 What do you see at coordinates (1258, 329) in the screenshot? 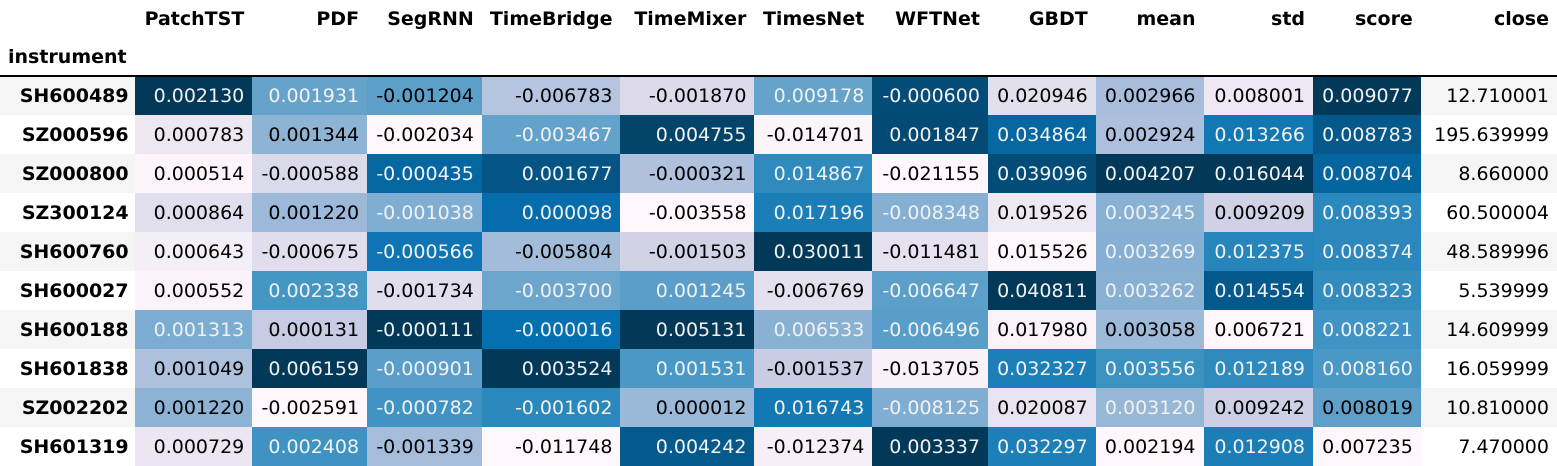
I see `table-cell: 0.006721` at bounding box center [1258, 329].